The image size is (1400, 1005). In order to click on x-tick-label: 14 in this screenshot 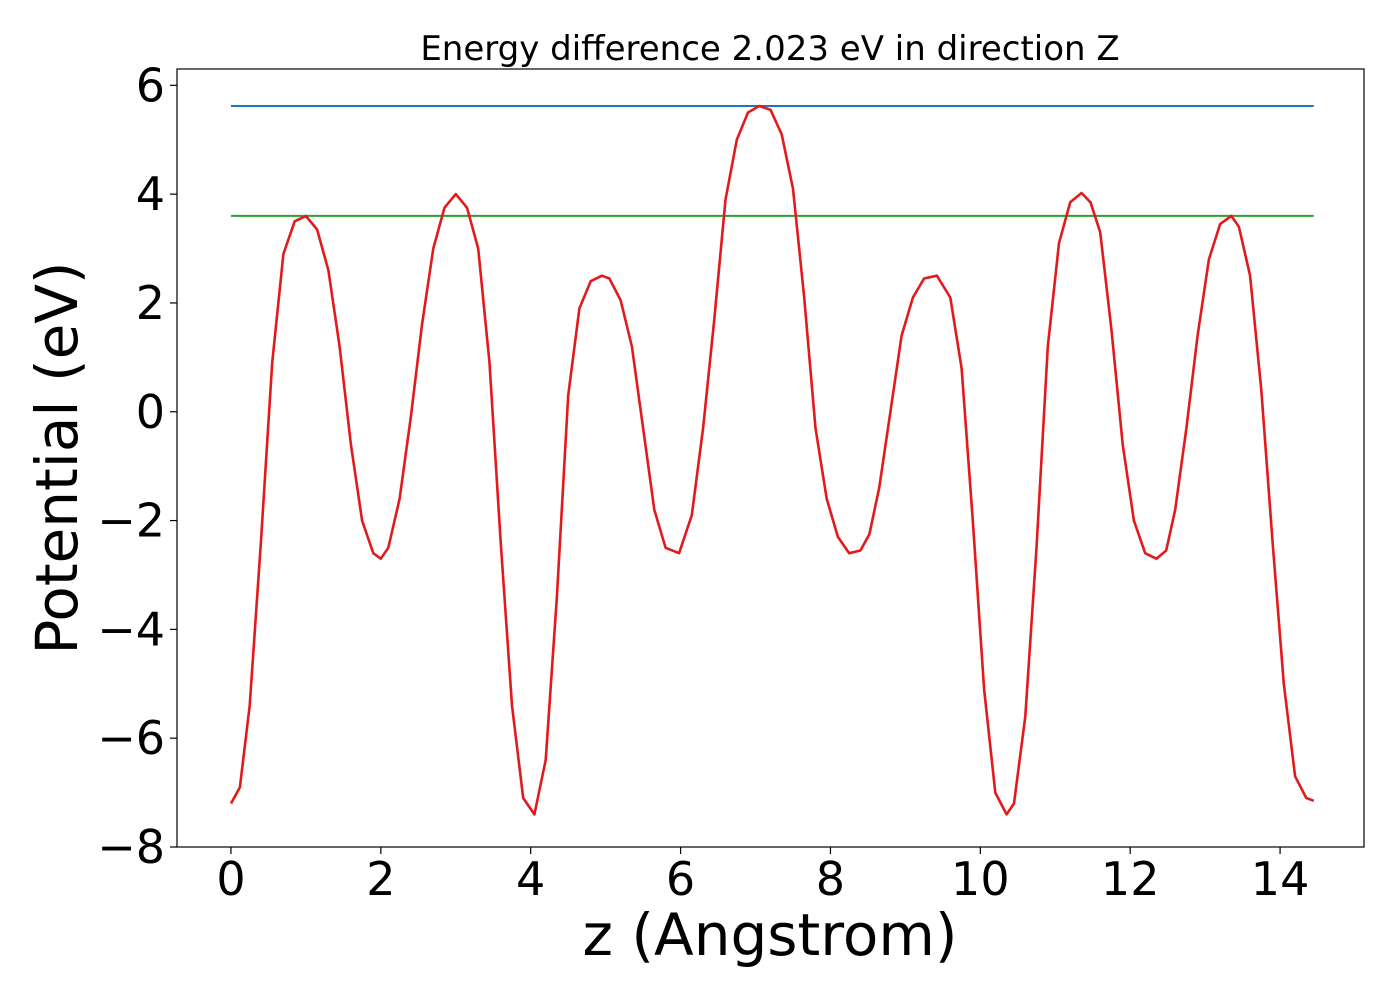, I will do `click(1280, 879)`.